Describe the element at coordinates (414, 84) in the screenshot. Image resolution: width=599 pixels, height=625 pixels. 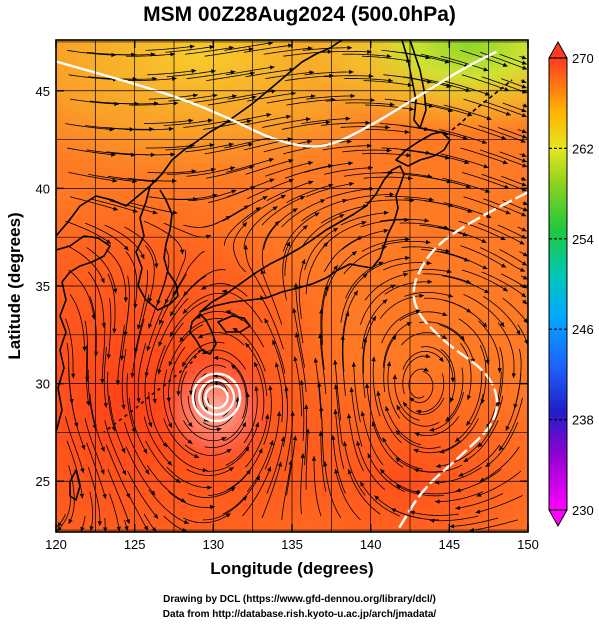
I see `sakhalin-coast` at that location.